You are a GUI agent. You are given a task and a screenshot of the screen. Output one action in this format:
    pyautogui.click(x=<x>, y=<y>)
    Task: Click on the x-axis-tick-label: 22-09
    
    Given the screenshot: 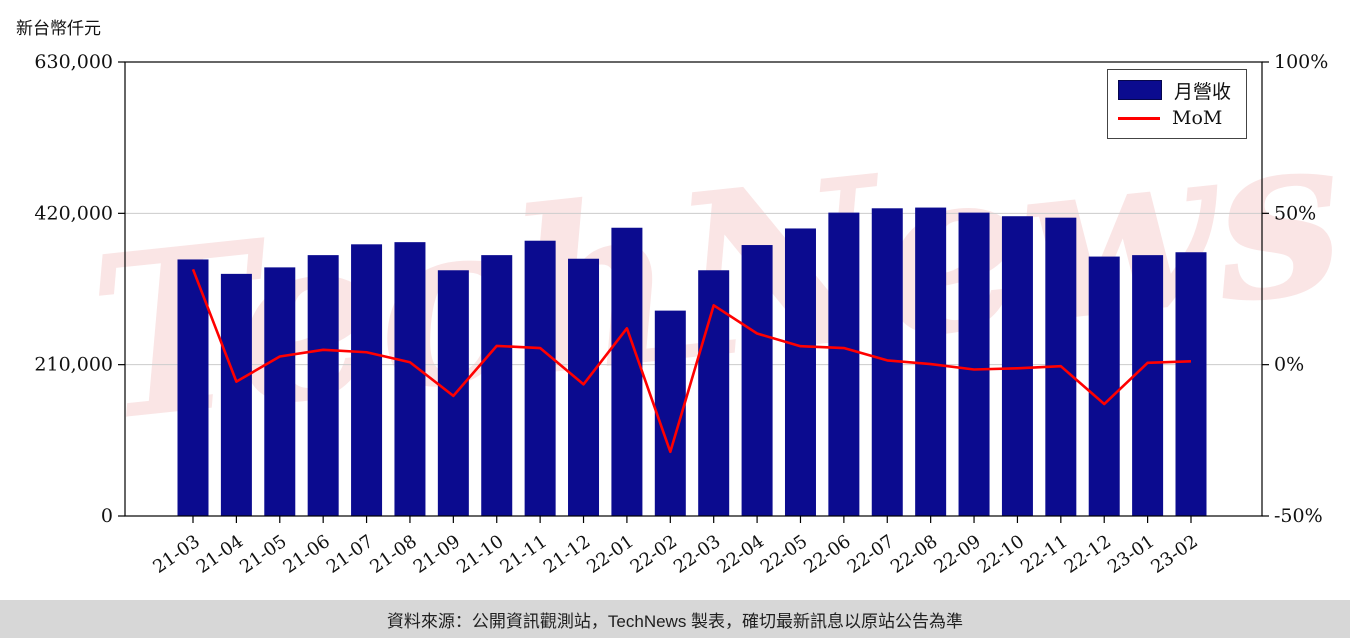 What is the action you would take?
    pyautogui.click(x=957, y=554)
    